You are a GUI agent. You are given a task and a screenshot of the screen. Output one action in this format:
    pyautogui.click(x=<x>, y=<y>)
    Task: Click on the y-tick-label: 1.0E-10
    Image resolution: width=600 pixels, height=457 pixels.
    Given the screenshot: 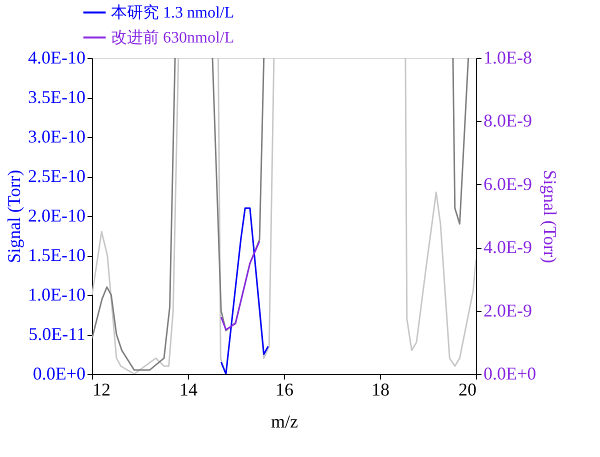 What is the action you would take?
    pyautogui.click(x=57, y=294)
    